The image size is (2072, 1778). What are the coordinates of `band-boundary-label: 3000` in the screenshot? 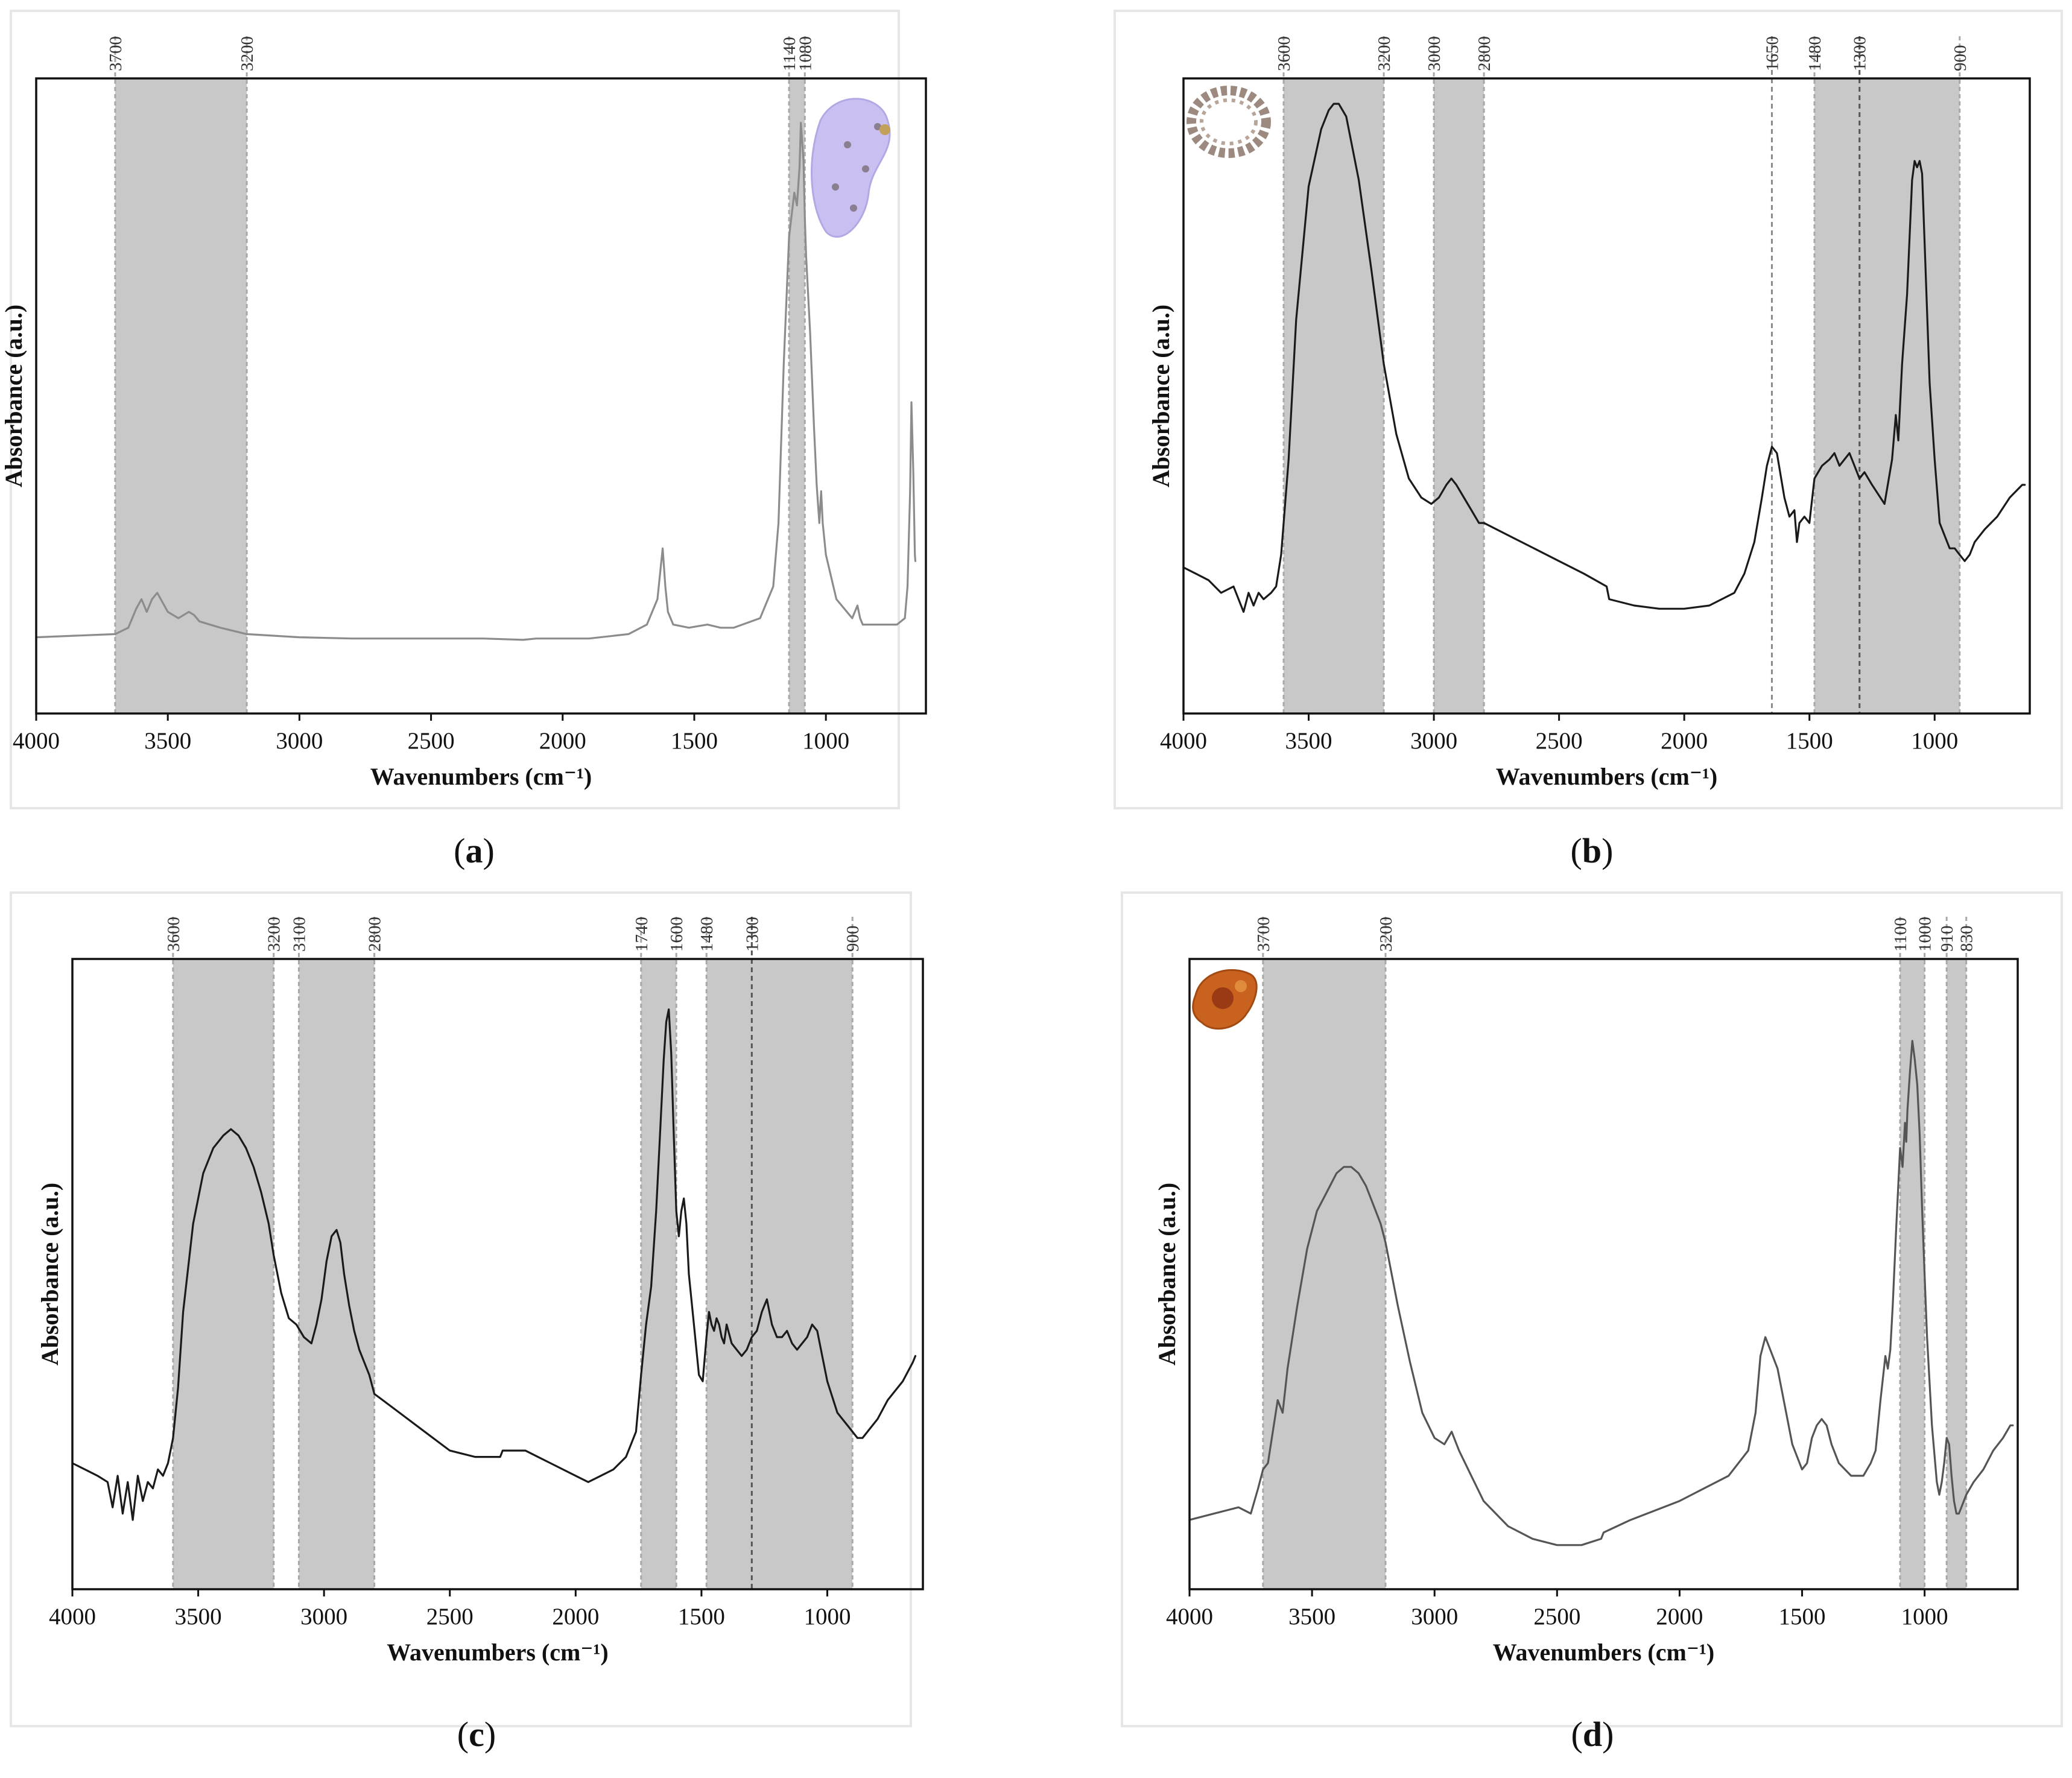 It's located at (1435, 53).